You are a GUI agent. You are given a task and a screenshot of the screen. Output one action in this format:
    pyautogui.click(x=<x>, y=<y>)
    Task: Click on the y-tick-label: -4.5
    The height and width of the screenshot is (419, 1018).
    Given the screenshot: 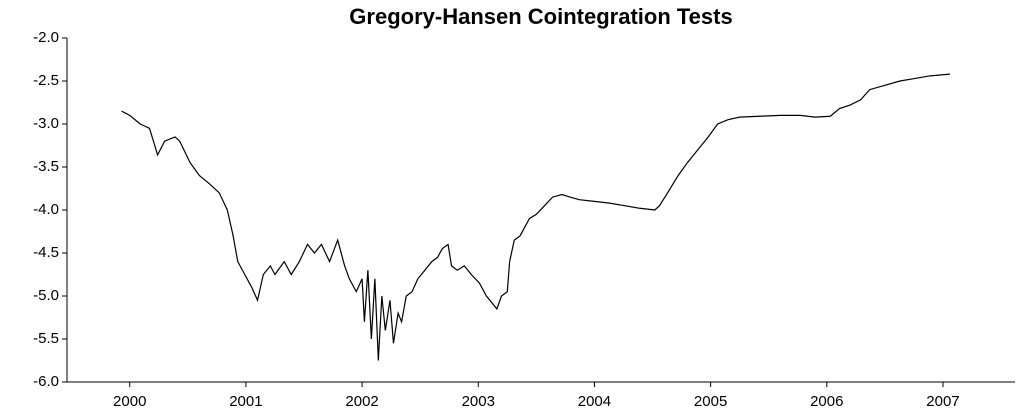 What is the action you would take?
    pyautogui.click(x=46, y=252)
    